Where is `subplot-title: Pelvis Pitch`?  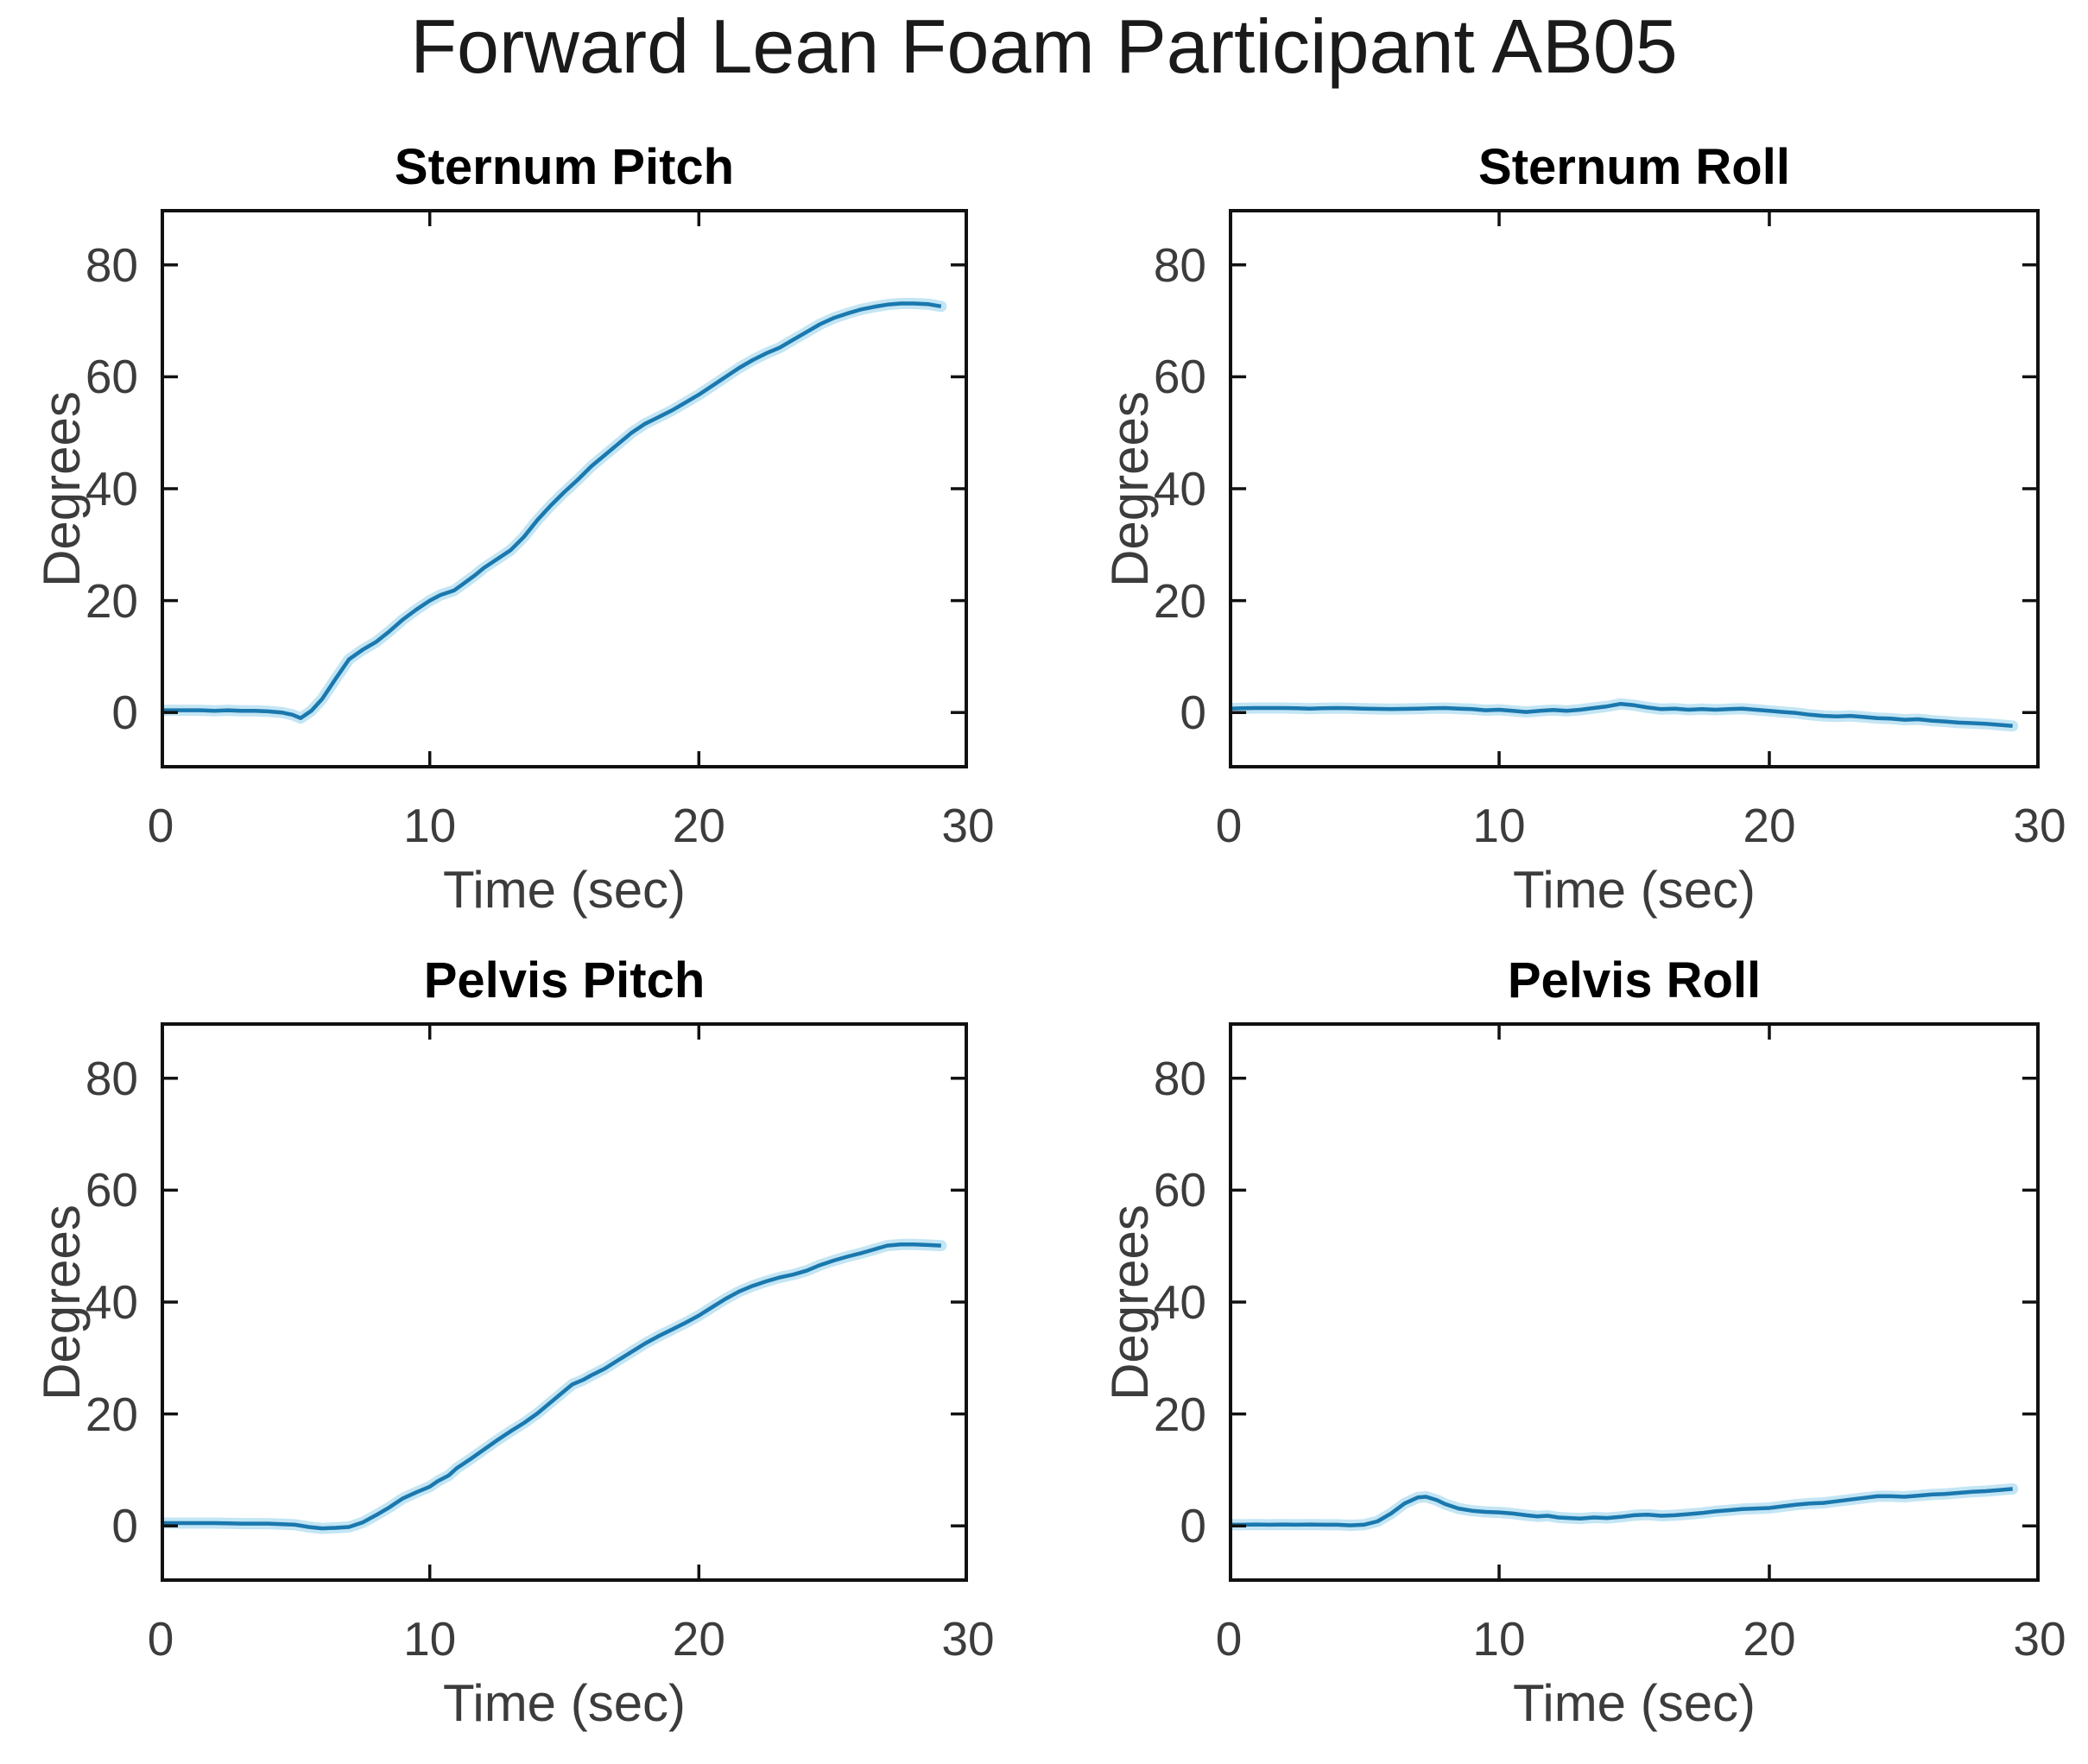 subplot-title: Pelvis Pitch is located at coordinates (564, 980).